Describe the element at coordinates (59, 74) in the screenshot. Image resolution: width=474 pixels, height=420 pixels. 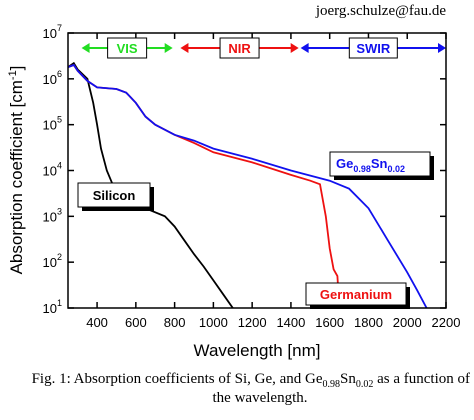
I see `y-tick-exponent: 6` at that location.